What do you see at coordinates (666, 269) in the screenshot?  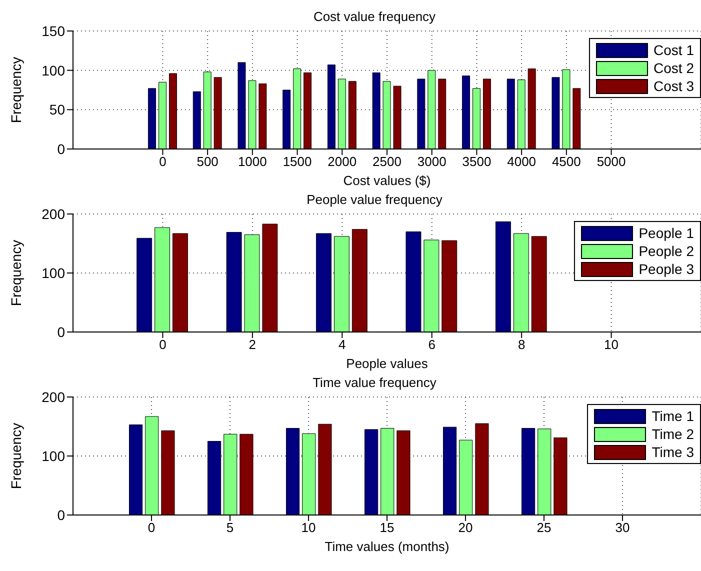 I see `legend-label: People 3` at bounding box center [666, 269].